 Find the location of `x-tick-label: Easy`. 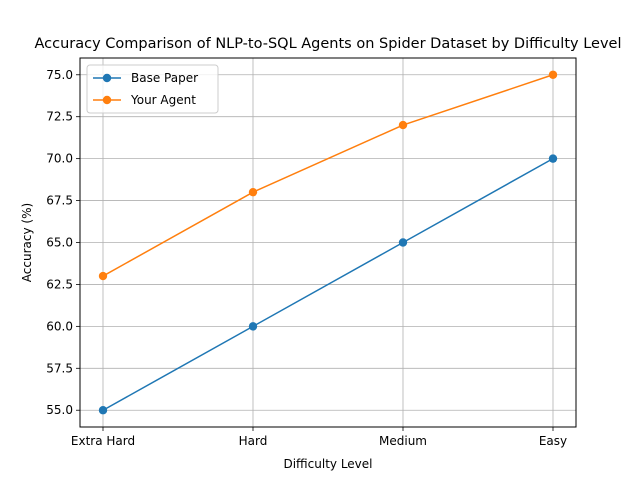

x-tick-label: Easy is located at coordinates (553, 441).